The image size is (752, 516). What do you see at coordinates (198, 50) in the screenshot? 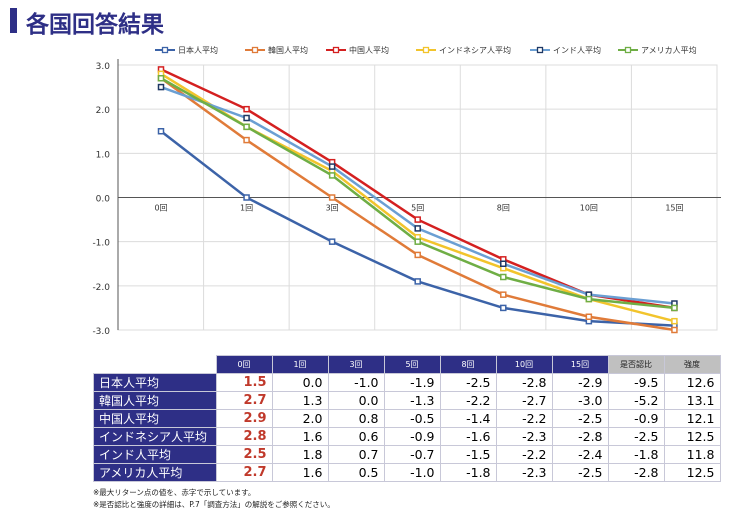
I see `svg-text: 日本人平均` at bounding box center [198, 50].